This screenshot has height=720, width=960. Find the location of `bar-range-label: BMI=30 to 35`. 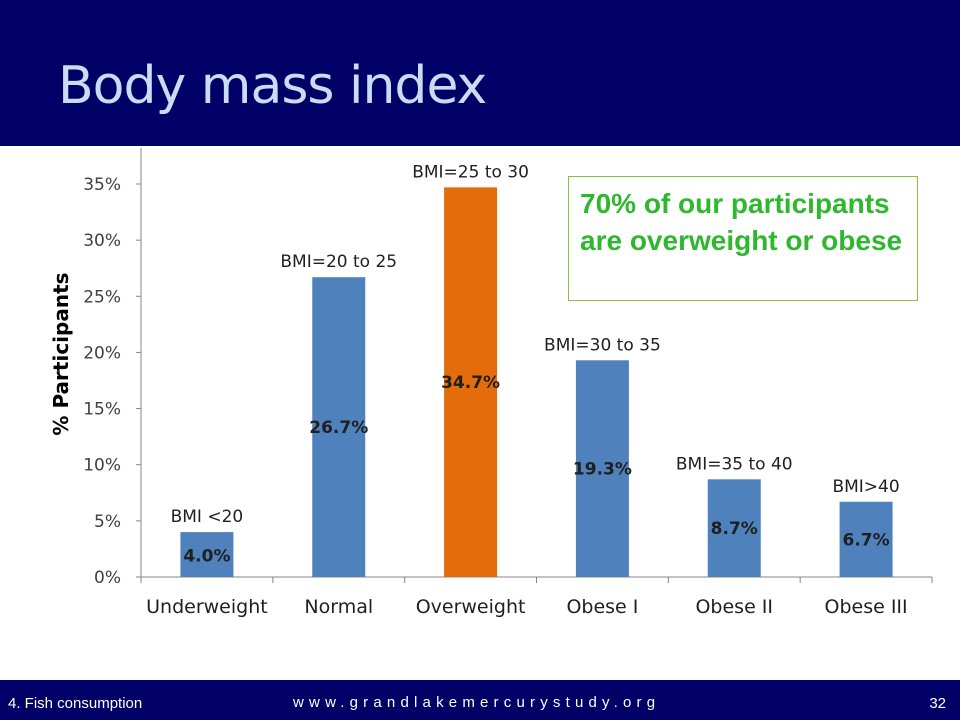

bar-range-label: BMI=30 to 35 is located at coordinates (602, 345).